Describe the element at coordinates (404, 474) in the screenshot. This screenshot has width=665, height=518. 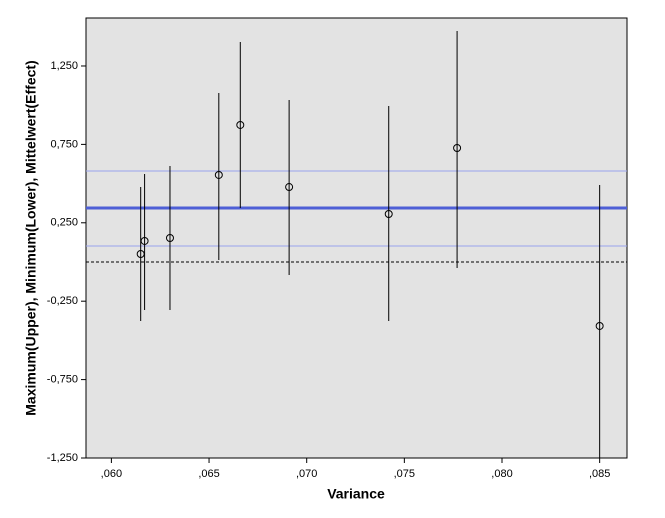
I see `x-tick-label: ,075` at that location.